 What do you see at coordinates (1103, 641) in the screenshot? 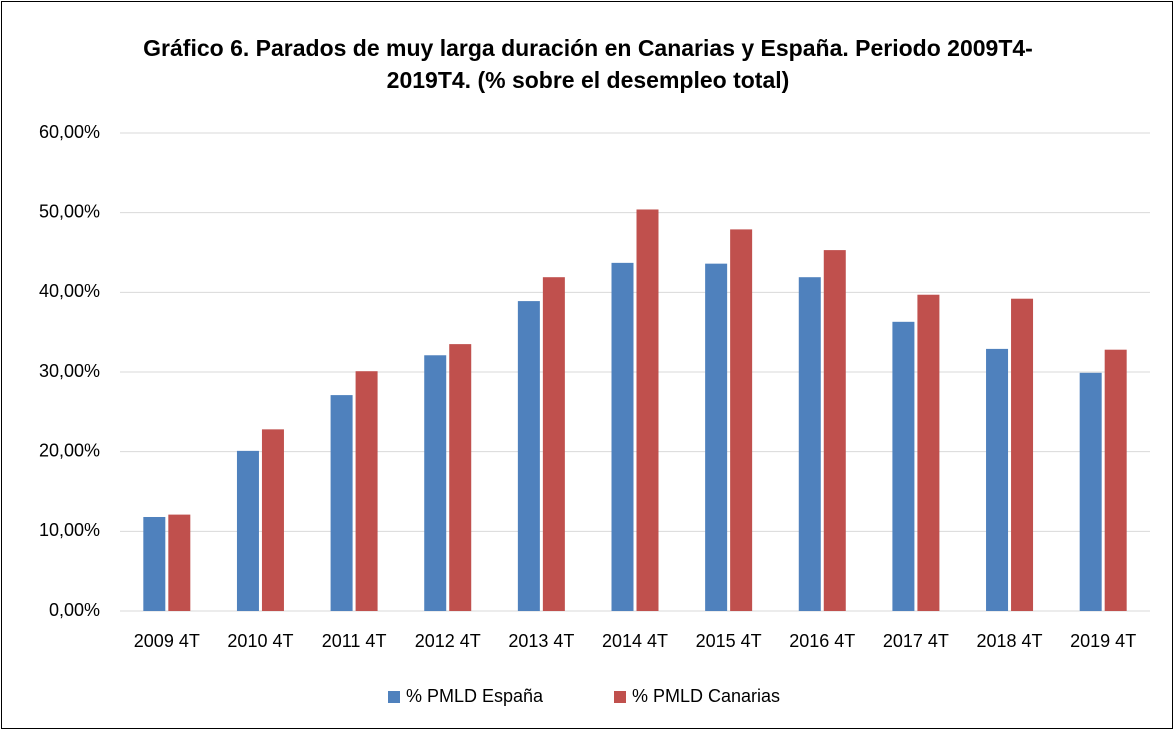
I see `x-tick-label: 2019 4T` at bounding box center [1103, 641].